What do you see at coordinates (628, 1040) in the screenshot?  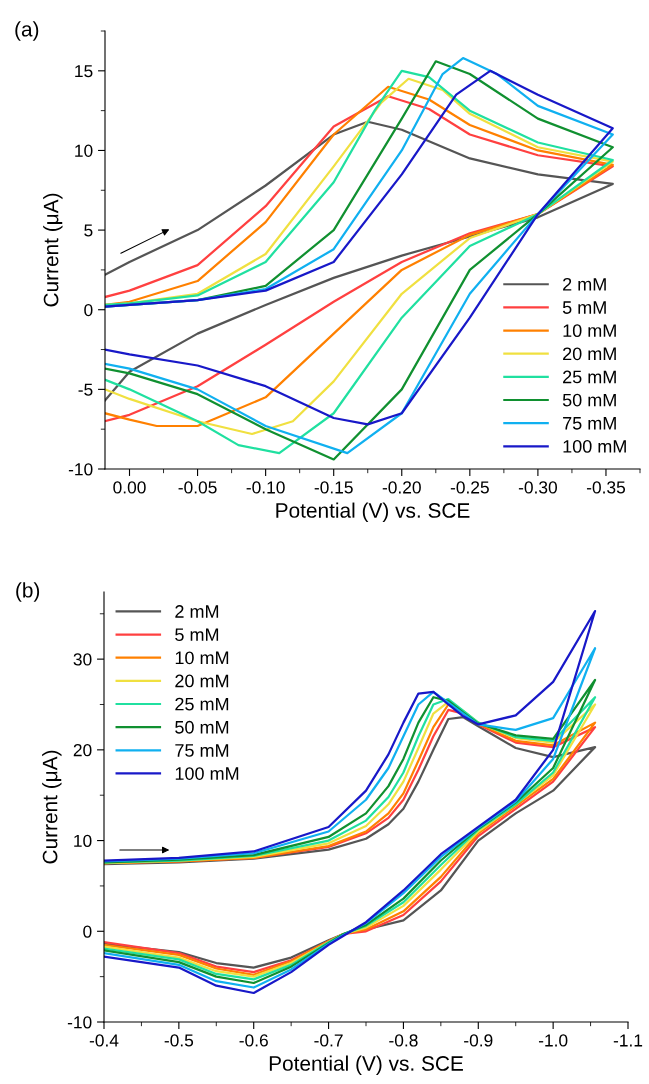 I see `x-tick-label: -1.1` at bounding box center [628, 1040].